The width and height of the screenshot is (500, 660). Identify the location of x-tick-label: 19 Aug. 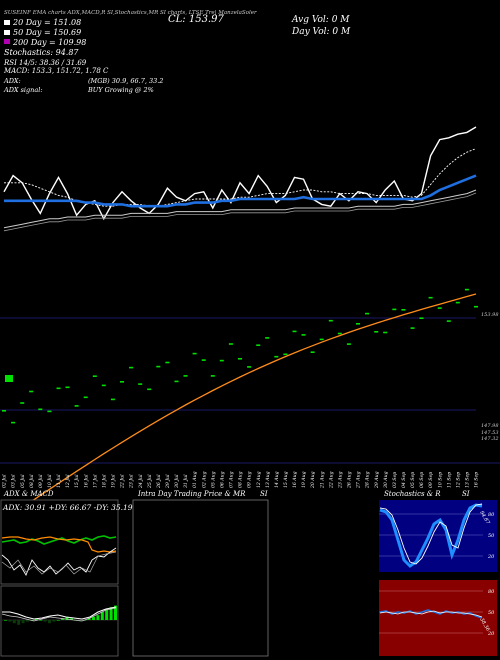
(304, 479).